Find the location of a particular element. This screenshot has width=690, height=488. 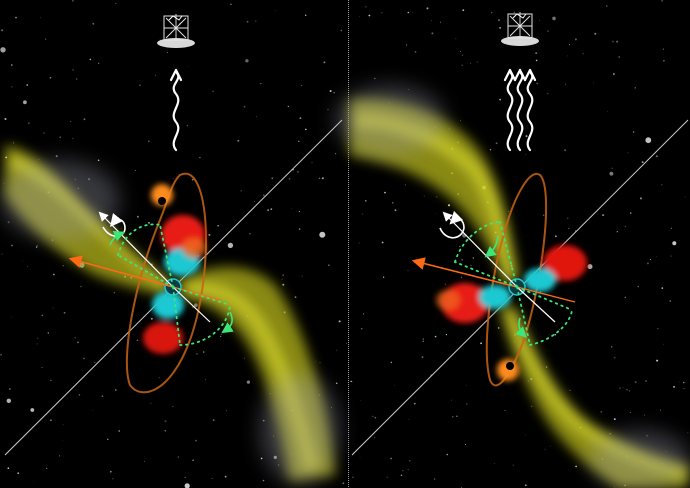

accretion-disk-left is located at coordinates (174, 284).